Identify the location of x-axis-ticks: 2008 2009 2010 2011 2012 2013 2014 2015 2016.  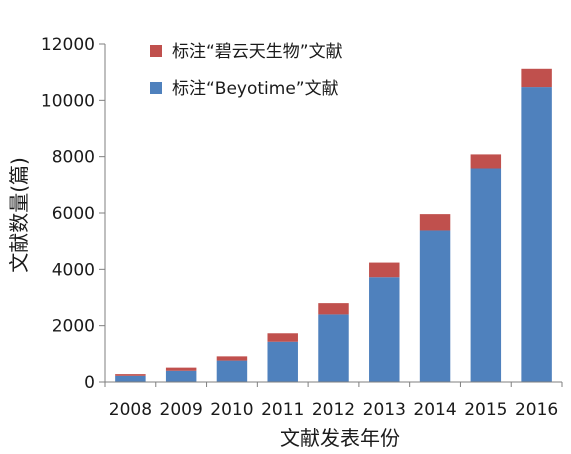
(333, 401).